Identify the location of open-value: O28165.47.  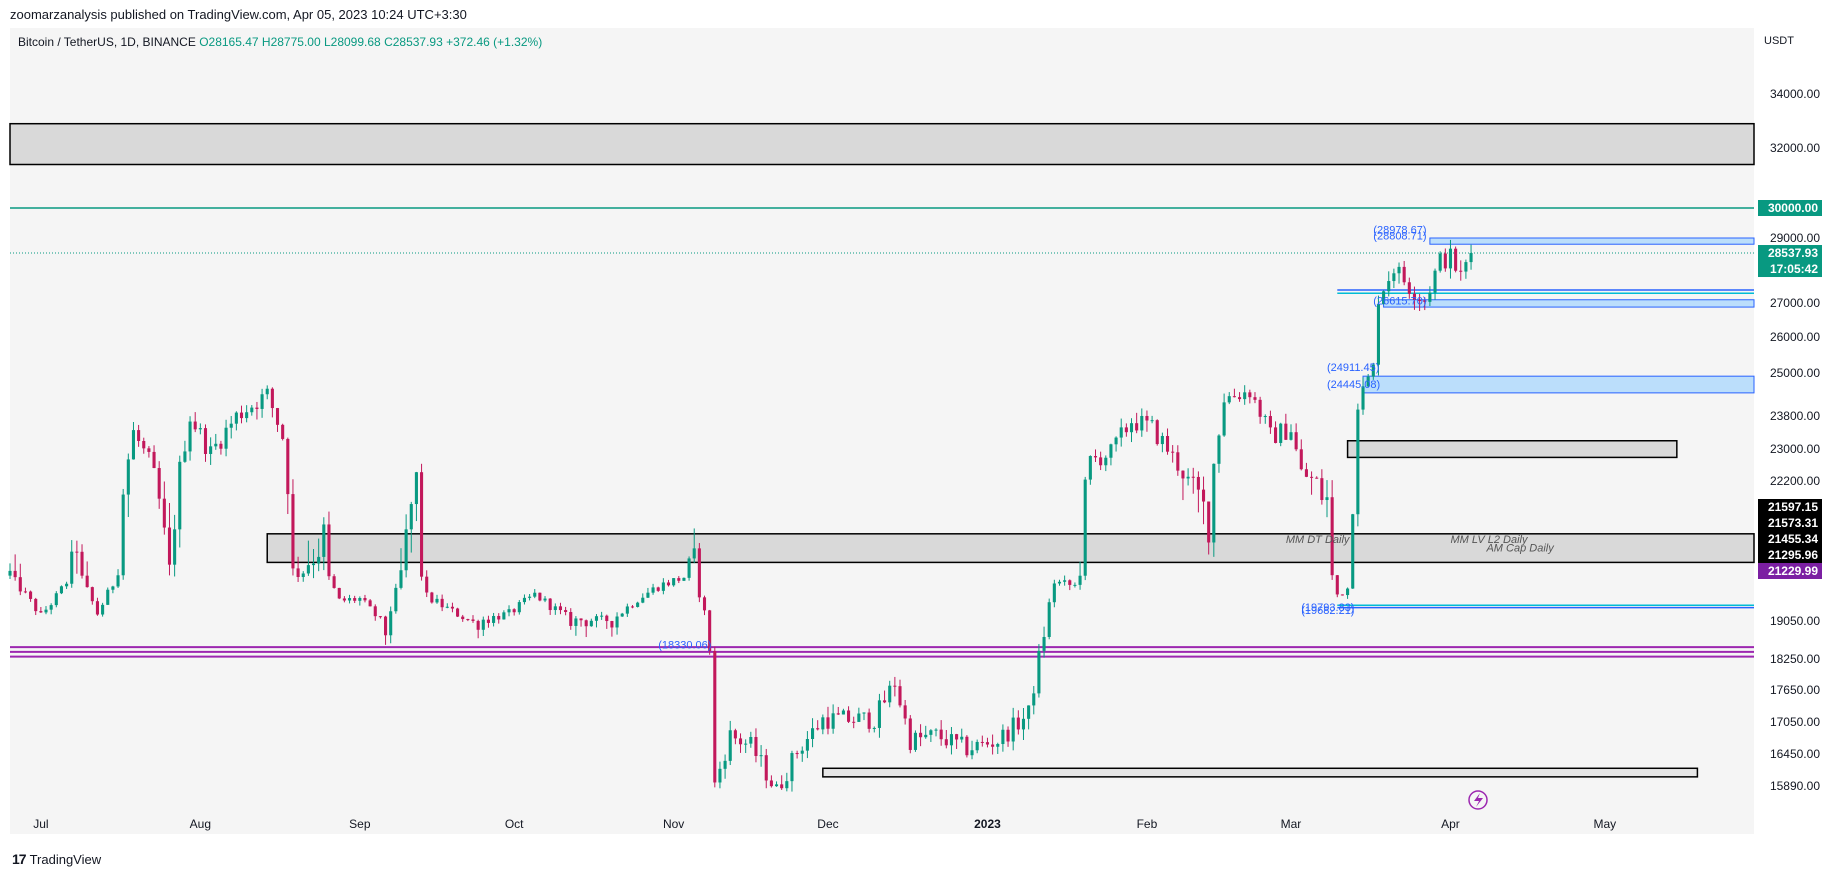
(229, 42).